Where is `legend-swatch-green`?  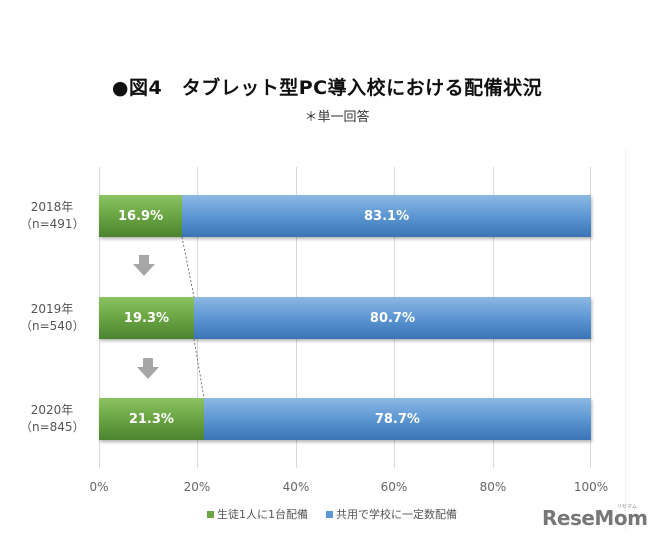
legend-swatch-green is located at coordinates (210, 514).